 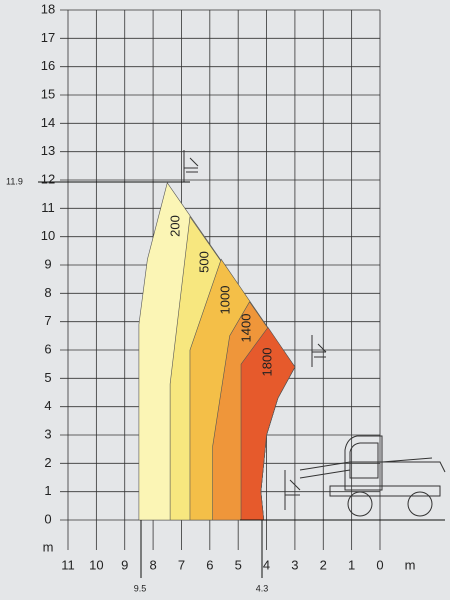 I want to click on zone-label: 500, so click(x=203, y=262).